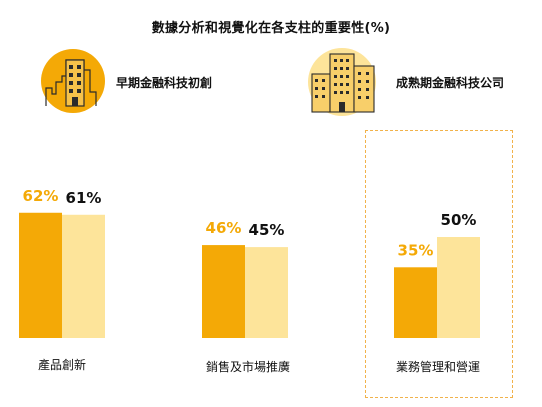 Image resolution: width=542 pixels, height=407 pixels. I want to click on value-label-early-startup-product-innovation: 62%, so click(41, 196).